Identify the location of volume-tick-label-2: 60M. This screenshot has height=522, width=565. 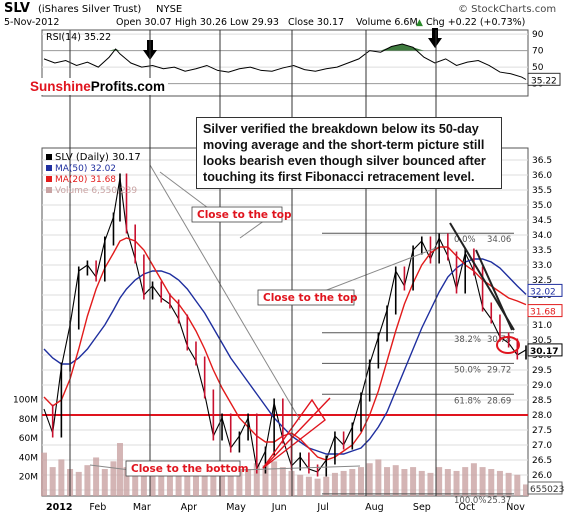
(28, 439).